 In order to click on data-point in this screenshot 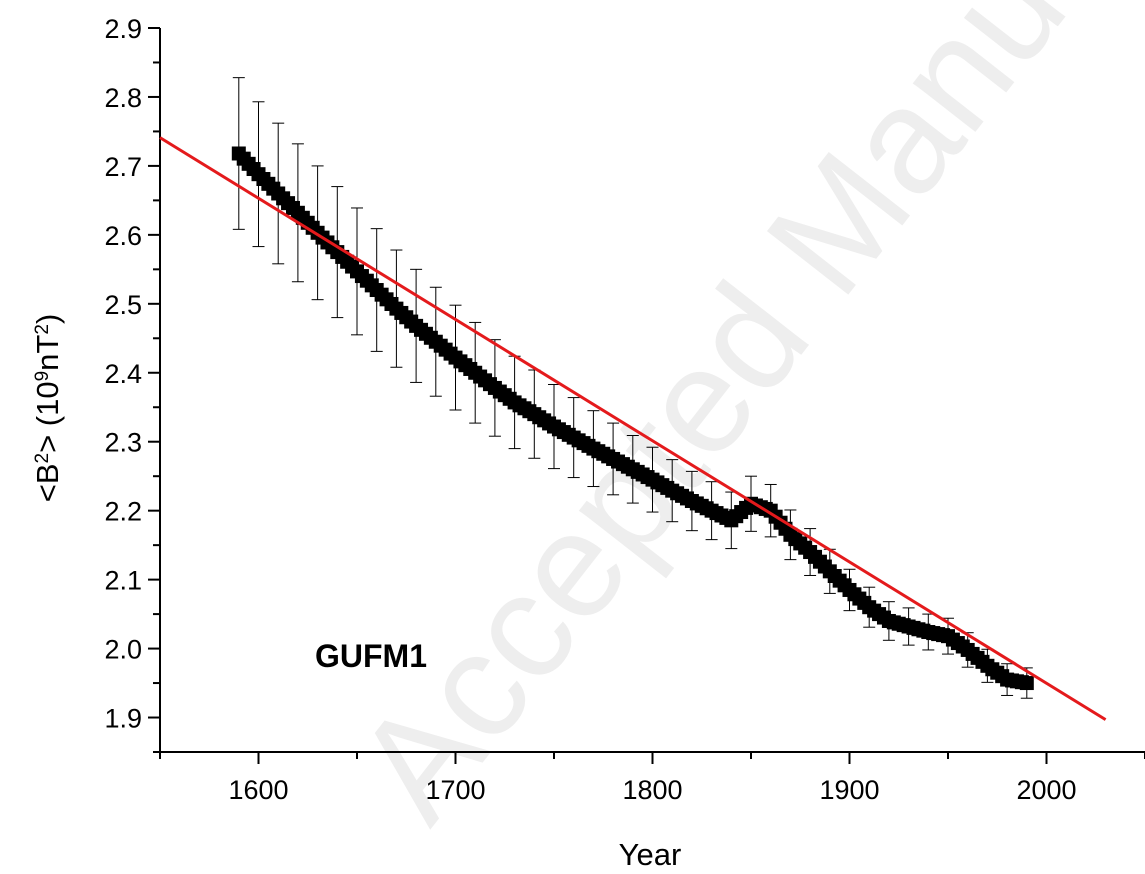, I will do `click(1026, 683)`.